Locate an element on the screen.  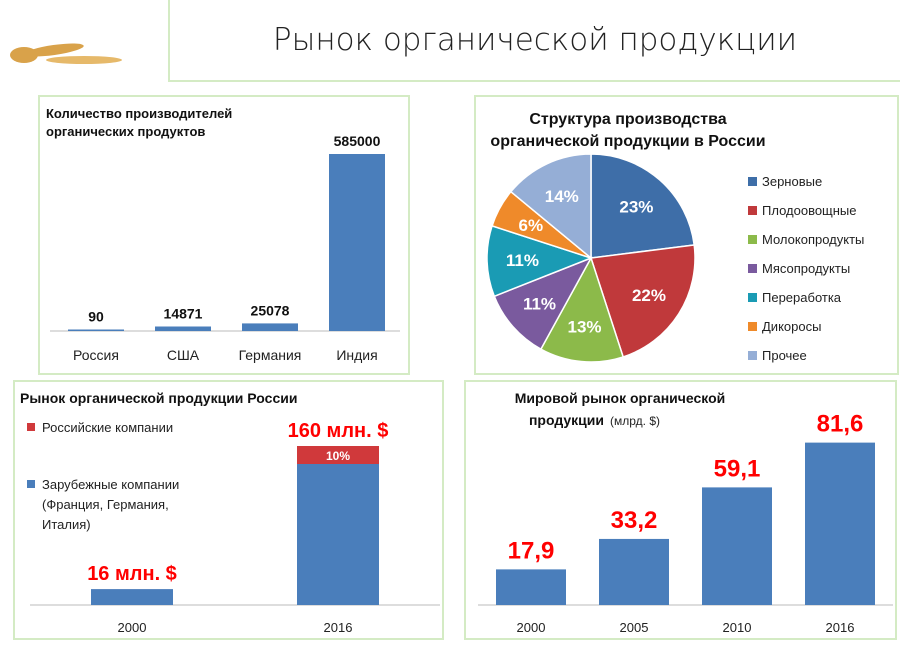
legend-label: Плодоовощные is located at coordinates (809, 210).